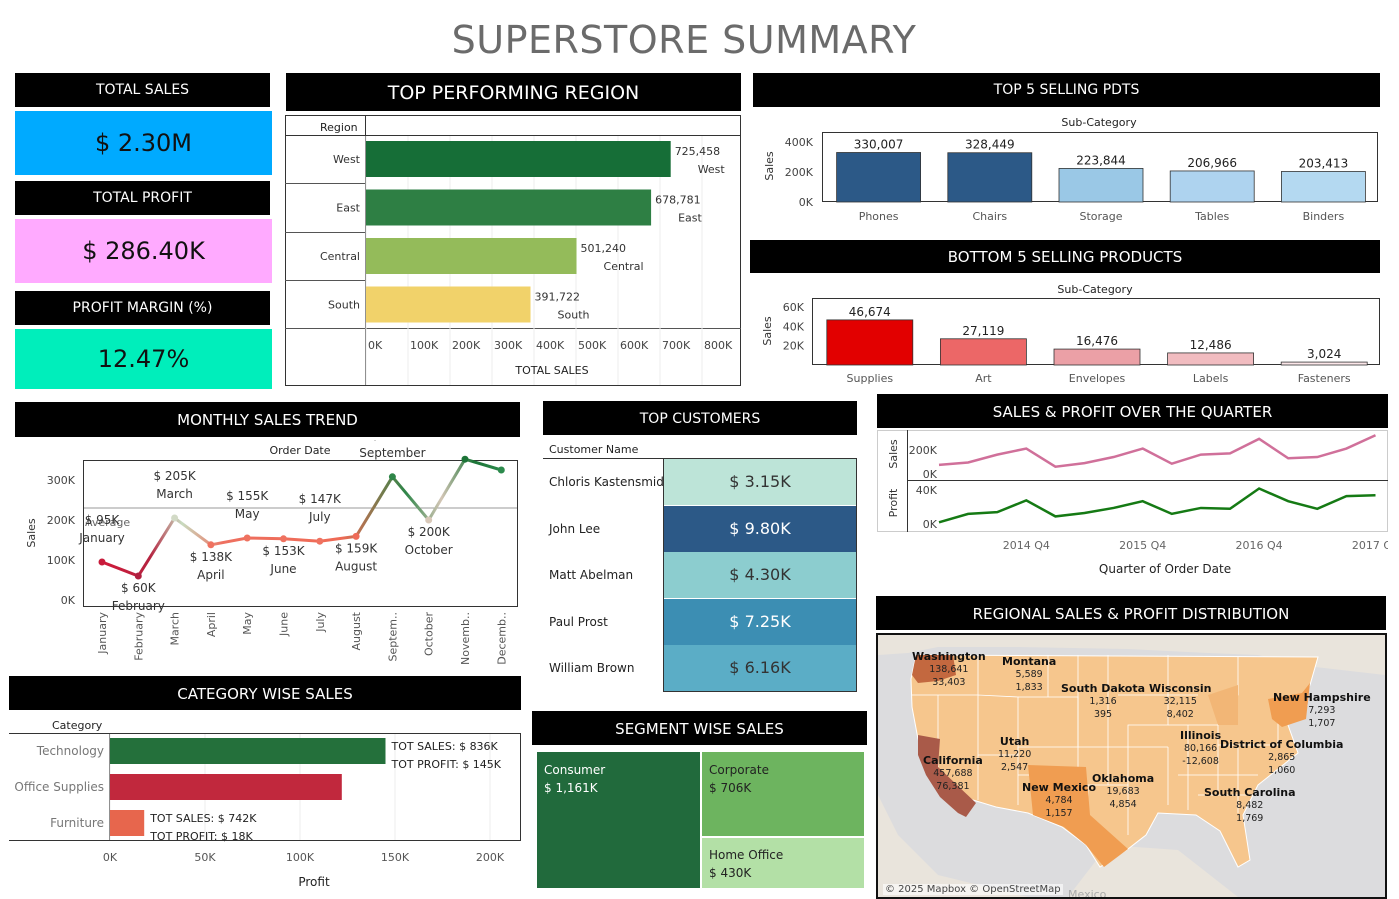  I want to click on monthly-x-tick: January, so click(102, 633).